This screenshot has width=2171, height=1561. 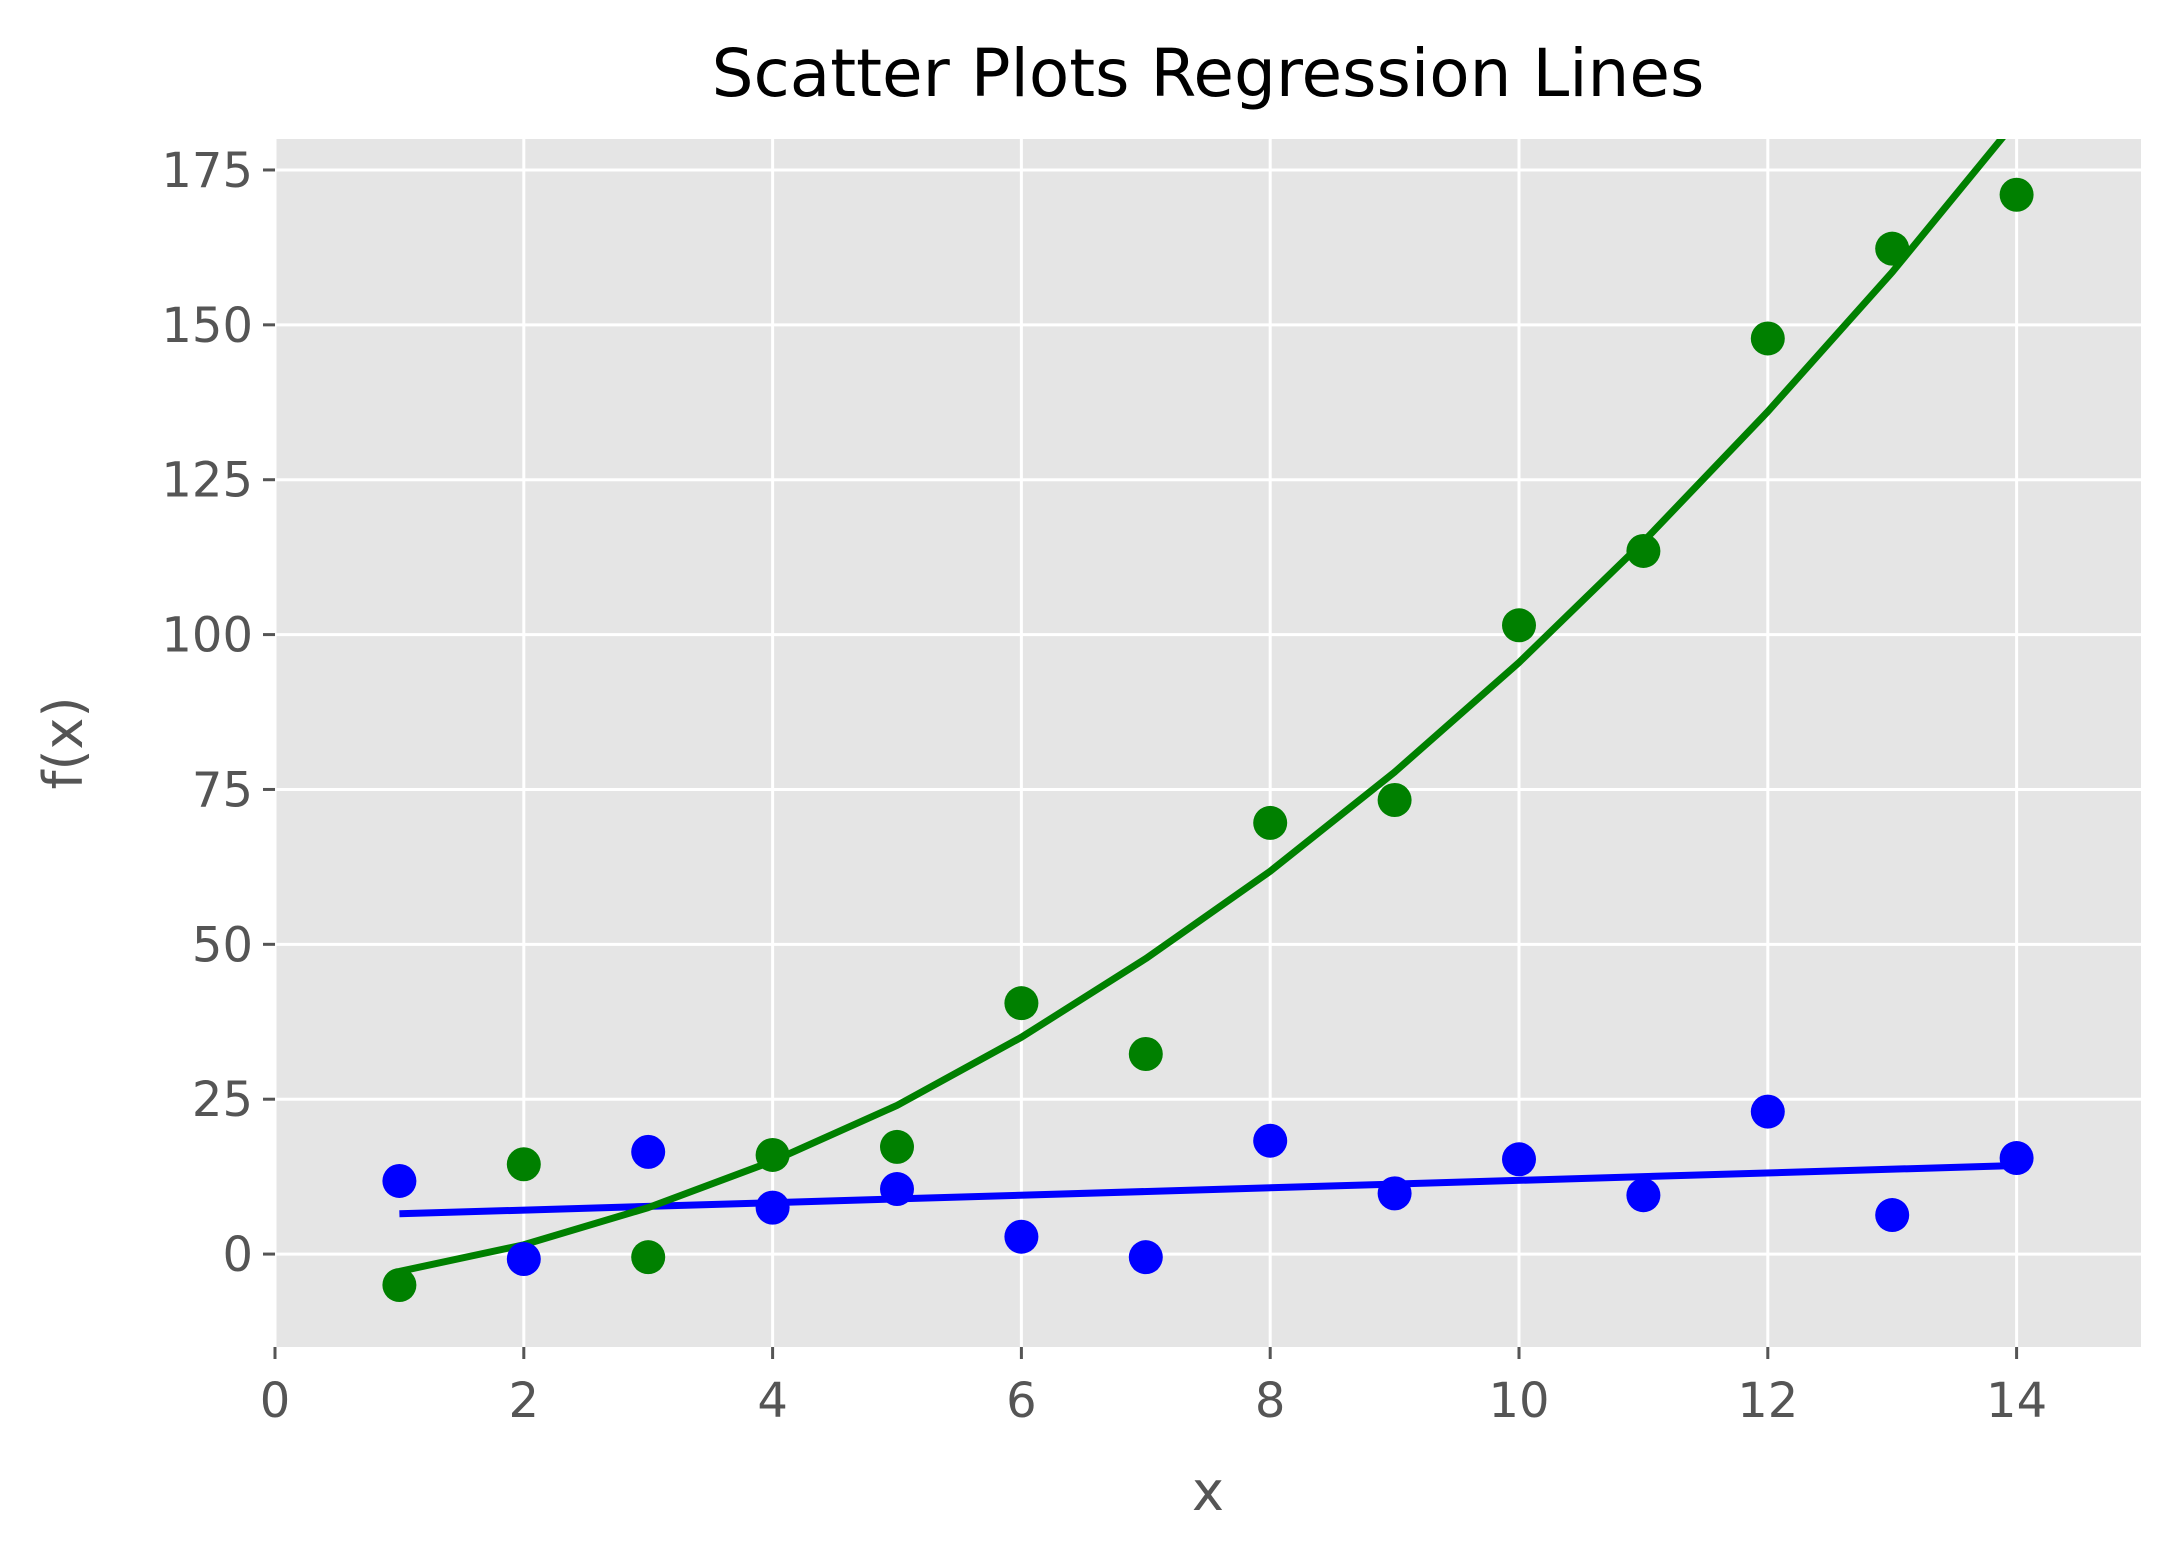 What do you see at coordinates (772, 1401) in the screenshot?
I see `x-tick-label: 4` at bounding box center [772, 1401].